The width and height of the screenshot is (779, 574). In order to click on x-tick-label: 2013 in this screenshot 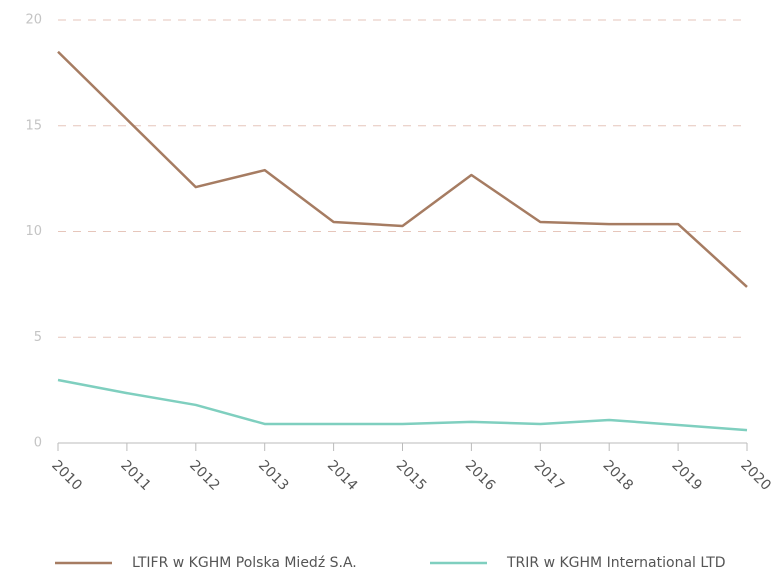, I will do `click(273, 475)`.